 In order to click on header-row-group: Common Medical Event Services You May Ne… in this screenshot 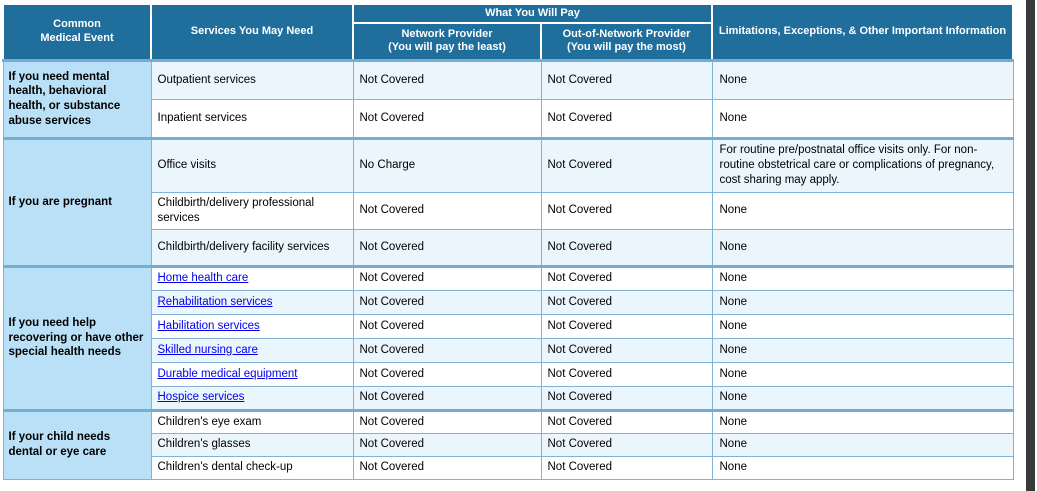, I will do `click(508, 32)`.